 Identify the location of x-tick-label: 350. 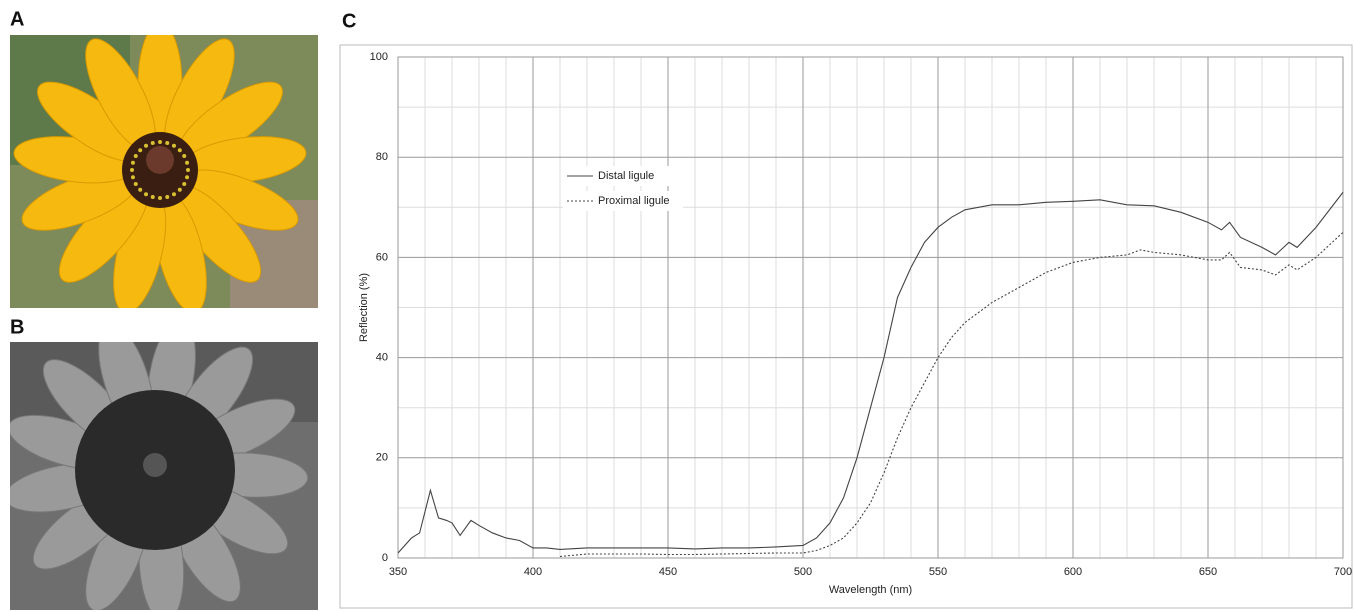
(398, 572).